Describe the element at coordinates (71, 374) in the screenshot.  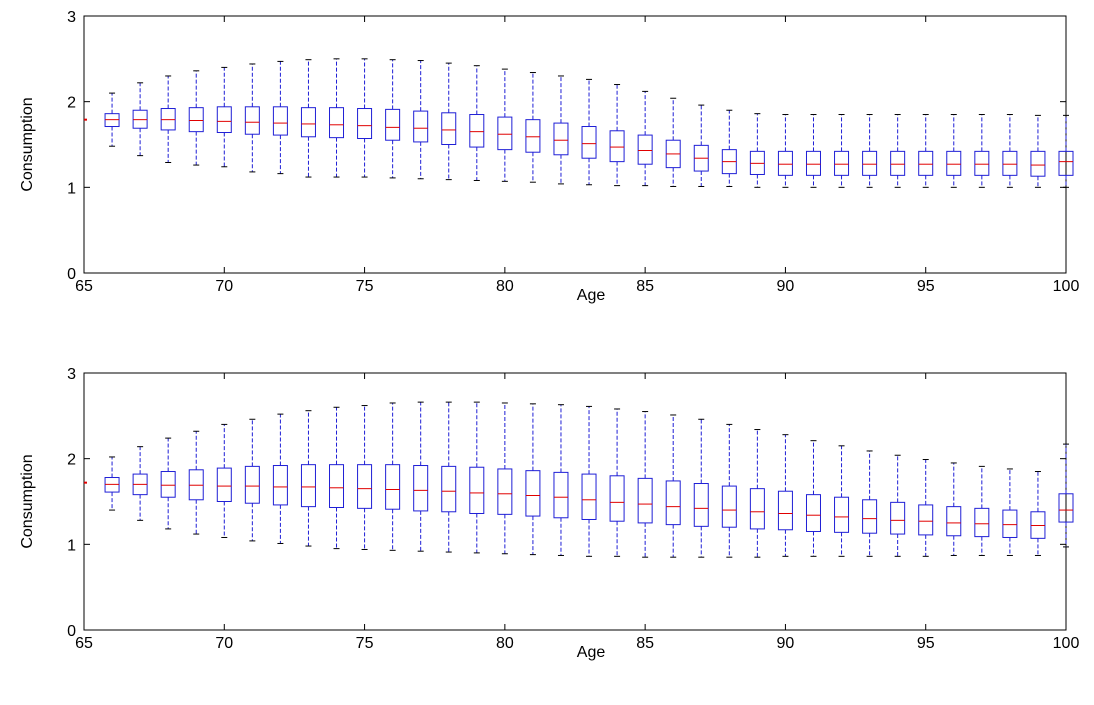
I see `y-tick-label: 3` at that location.